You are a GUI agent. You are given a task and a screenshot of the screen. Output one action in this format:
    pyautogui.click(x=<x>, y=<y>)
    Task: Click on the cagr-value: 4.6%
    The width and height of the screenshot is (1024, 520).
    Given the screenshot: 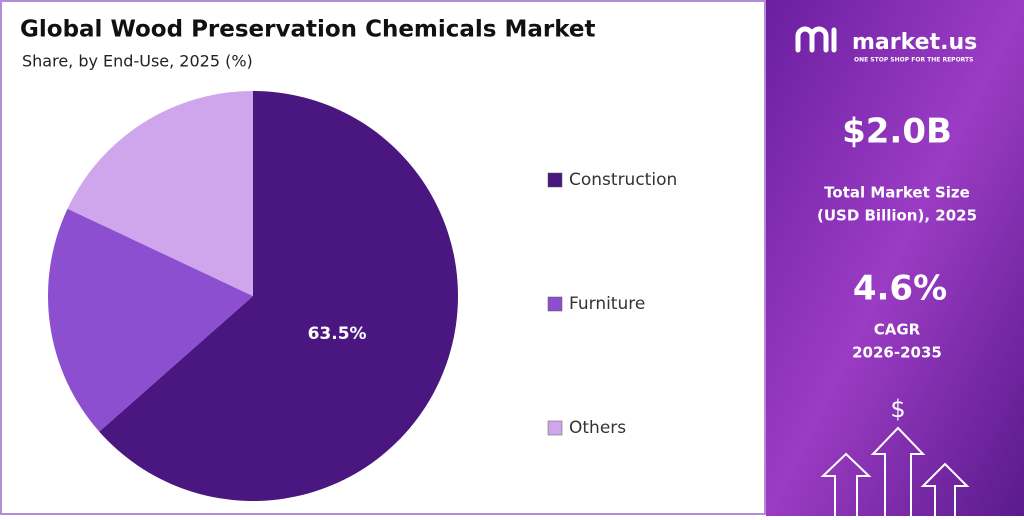 What is the action you would take?
    pyautogui.click(x=900, y=289)
    